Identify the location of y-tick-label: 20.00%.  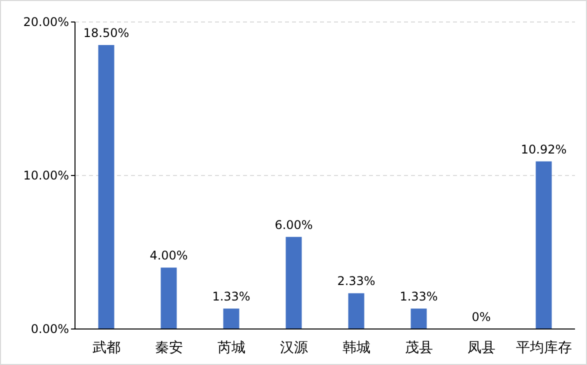
(46, 22).